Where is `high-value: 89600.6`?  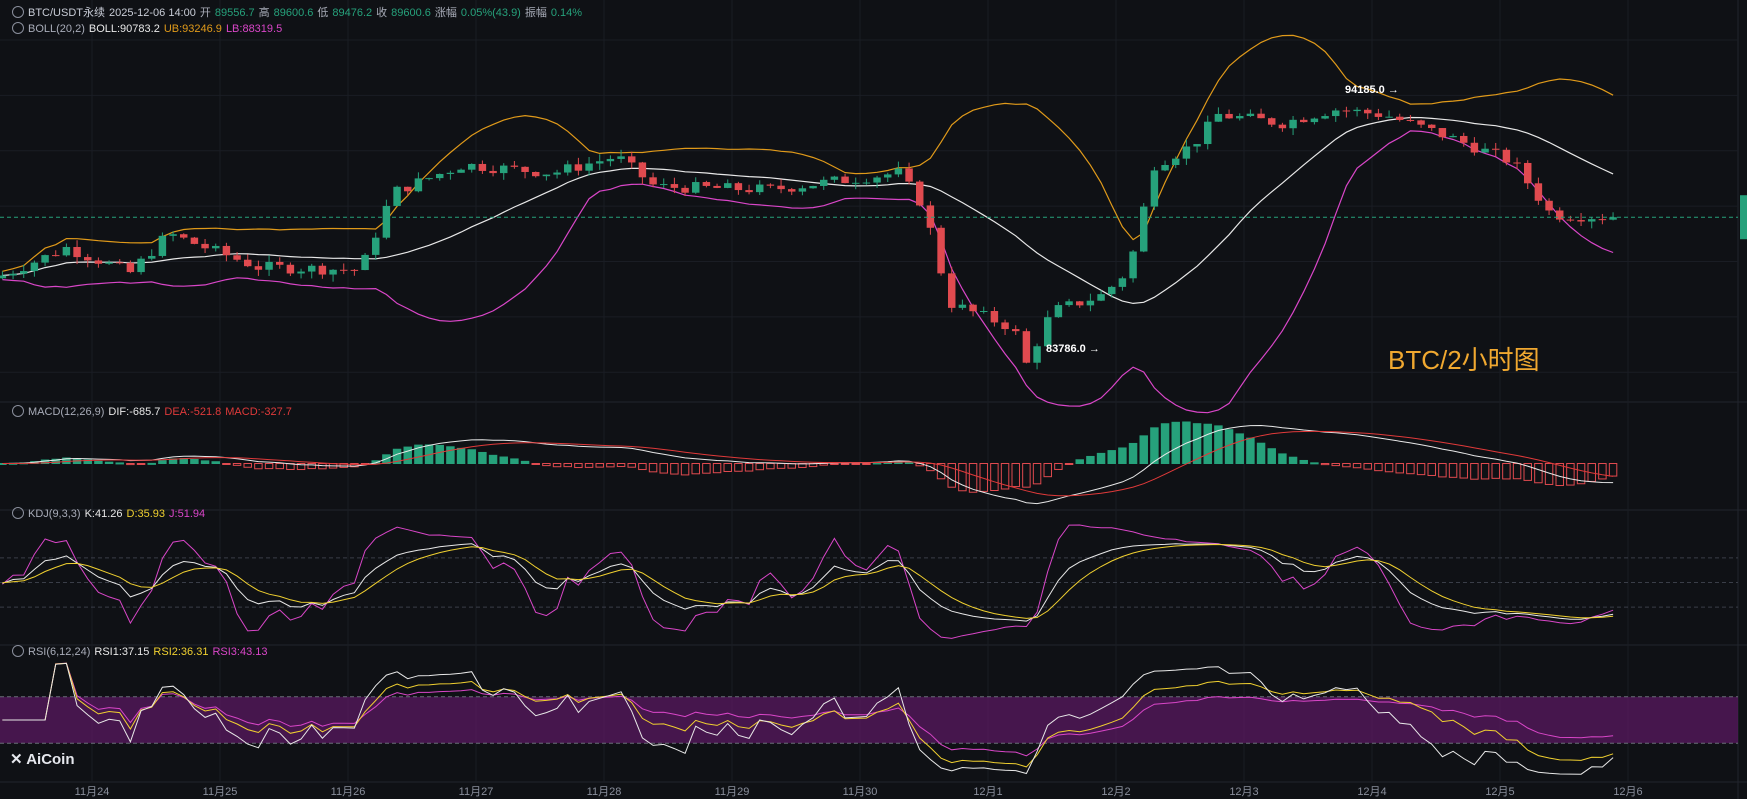 high-value: 89600.6 is located at coordinates (293, 13).